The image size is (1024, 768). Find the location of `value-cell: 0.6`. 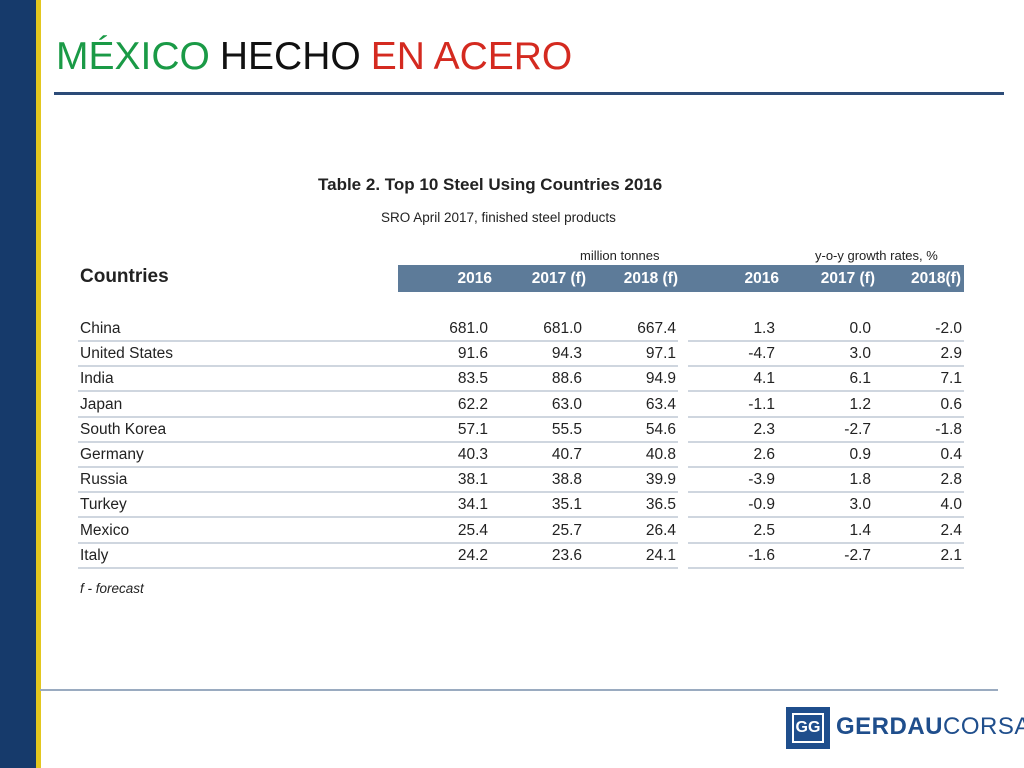

value-cell: 0.6 is located at coordinates (951, 404).